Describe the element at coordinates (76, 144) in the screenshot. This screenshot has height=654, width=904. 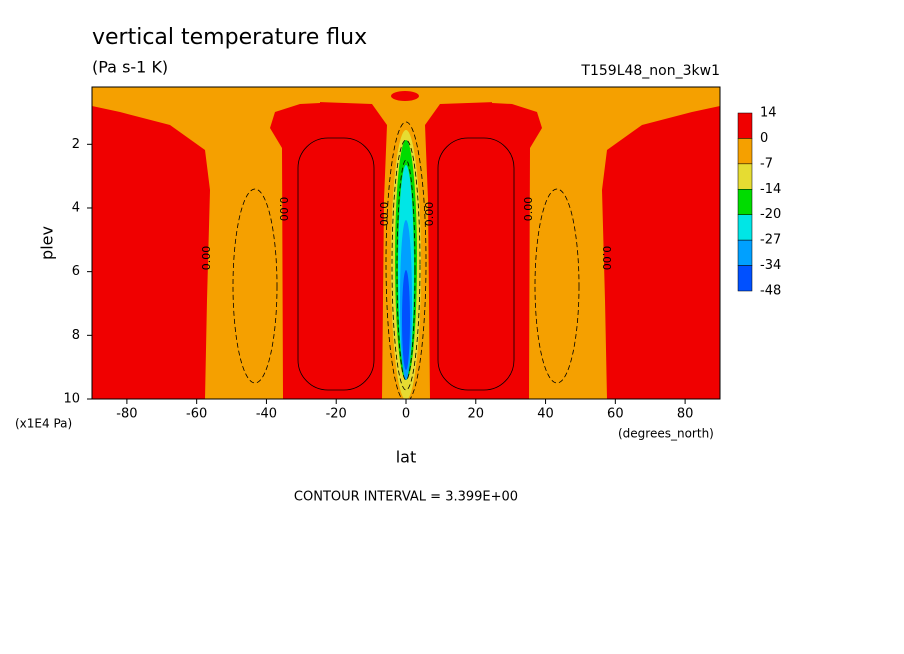
I see `y-tick-label: 2` at that location.